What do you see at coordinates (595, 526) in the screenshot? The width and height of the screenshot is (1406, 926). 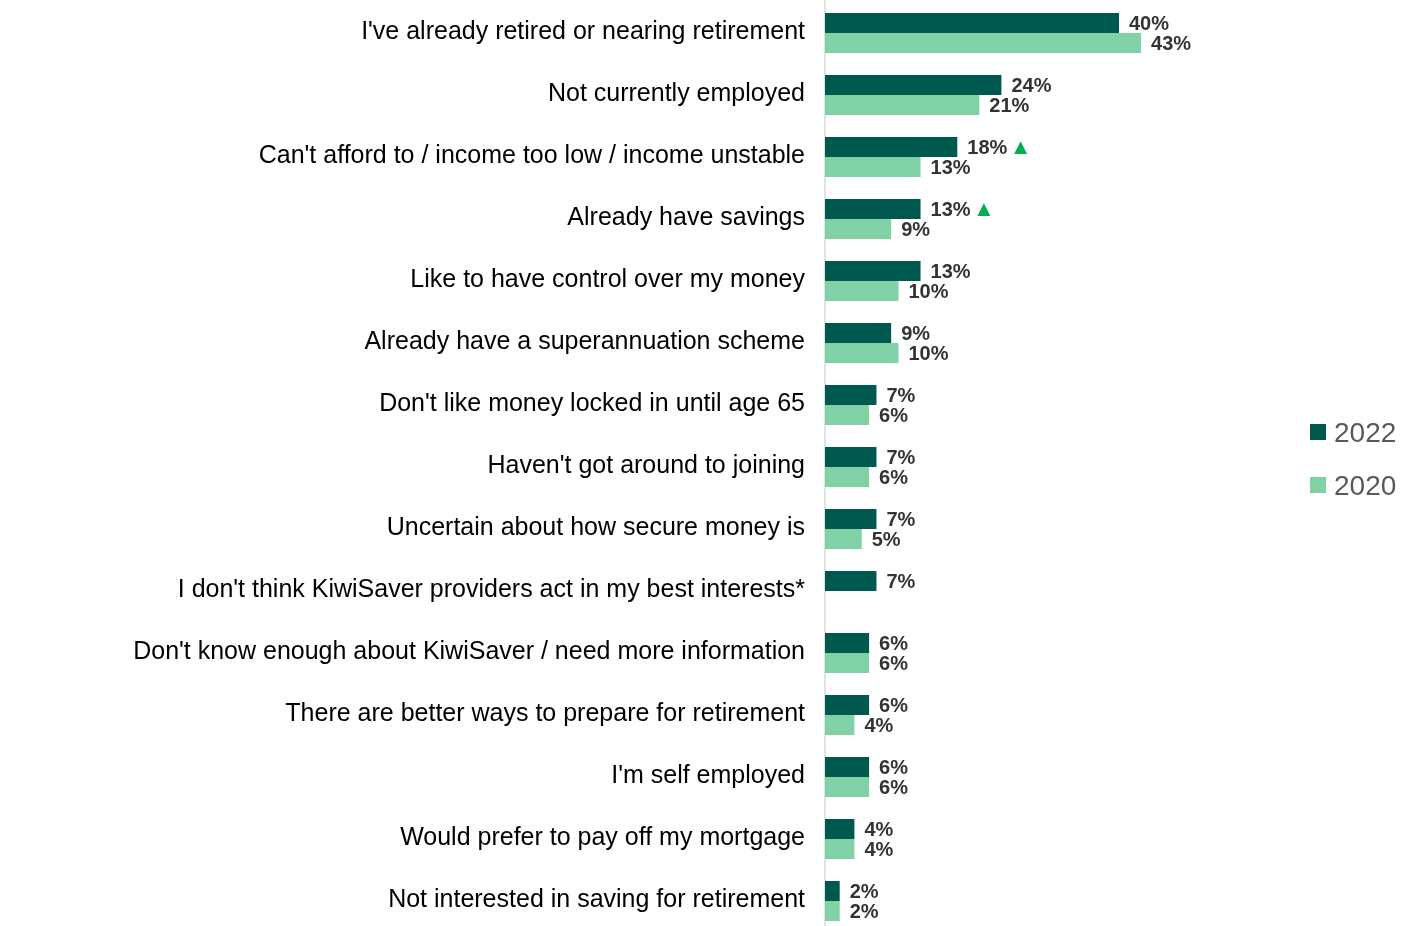 I see `y-tick-label: Uncertain about how secure money is` at bounding box center [595, 526].